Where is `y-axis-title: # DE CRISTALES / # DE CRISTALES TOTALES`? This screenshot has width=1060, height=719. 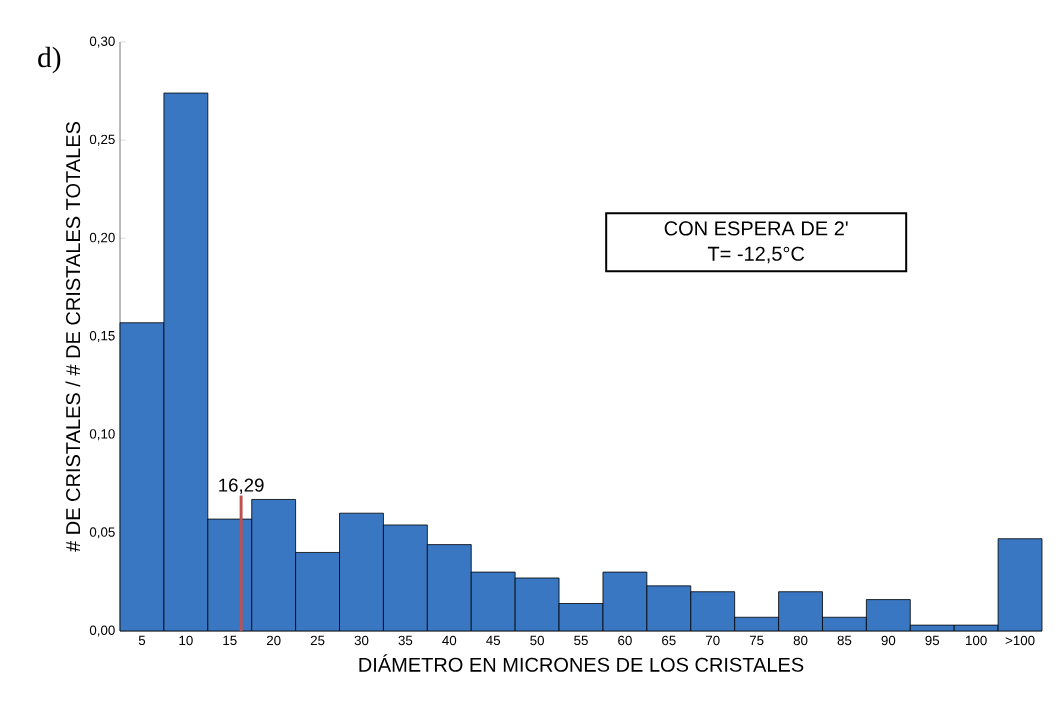 y-axis-title: # DE CRISTALES / # DE CRISTALES TOTALES is located at coordinates (73, 336).